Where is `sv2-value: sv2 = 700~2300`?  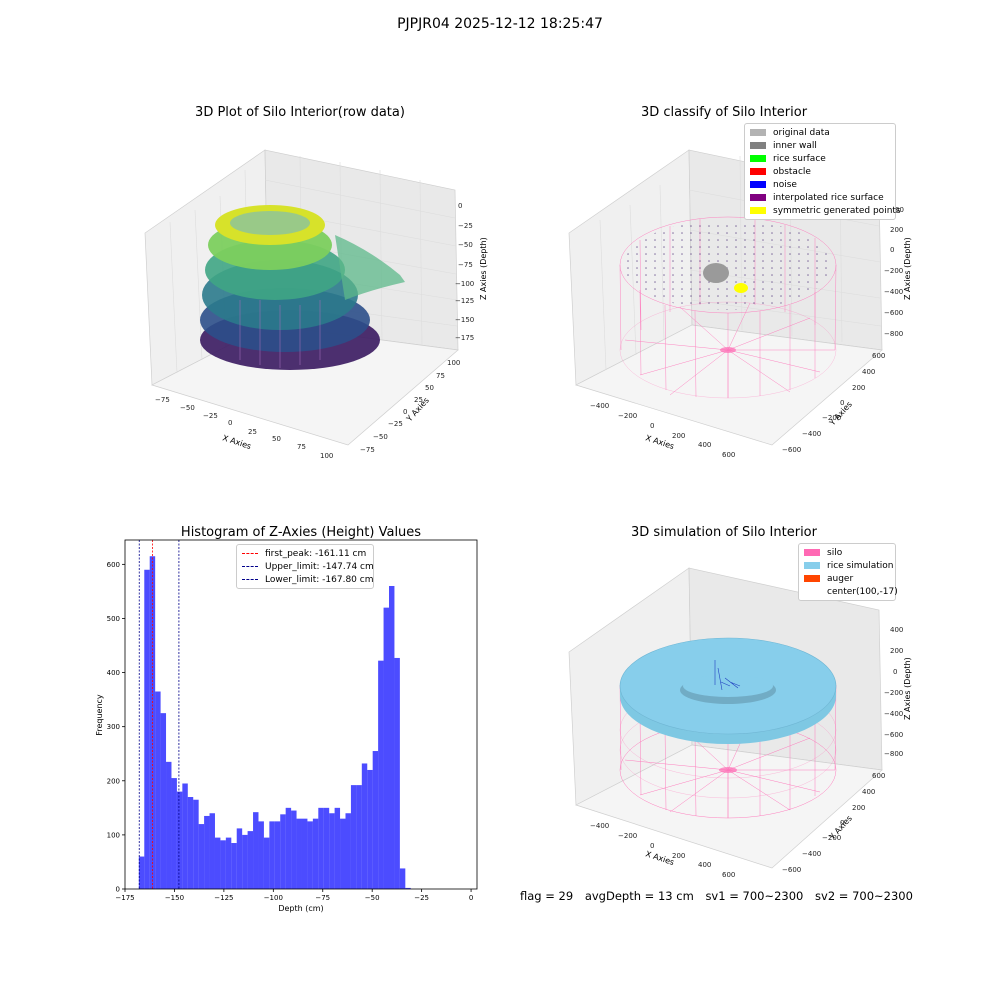 sv2-value: sv2 = 700~2300 is located at coordinates (864, 896).